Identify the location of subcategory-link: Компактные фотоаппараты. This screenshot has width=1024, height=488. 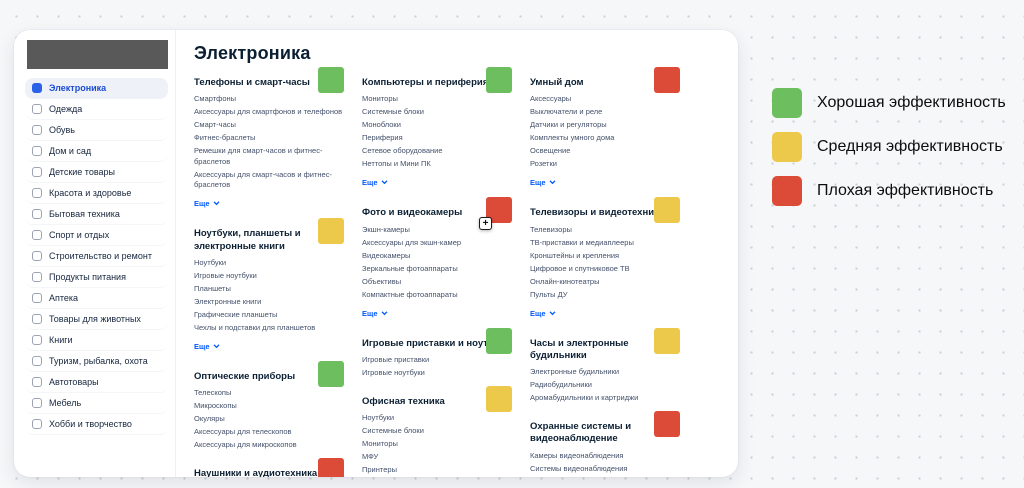
(410, 294).